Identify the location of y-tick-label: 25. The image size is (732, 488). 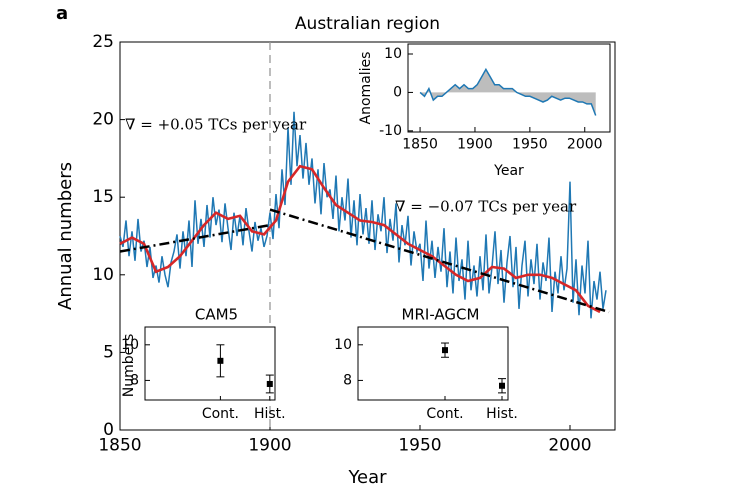
(103, 42).